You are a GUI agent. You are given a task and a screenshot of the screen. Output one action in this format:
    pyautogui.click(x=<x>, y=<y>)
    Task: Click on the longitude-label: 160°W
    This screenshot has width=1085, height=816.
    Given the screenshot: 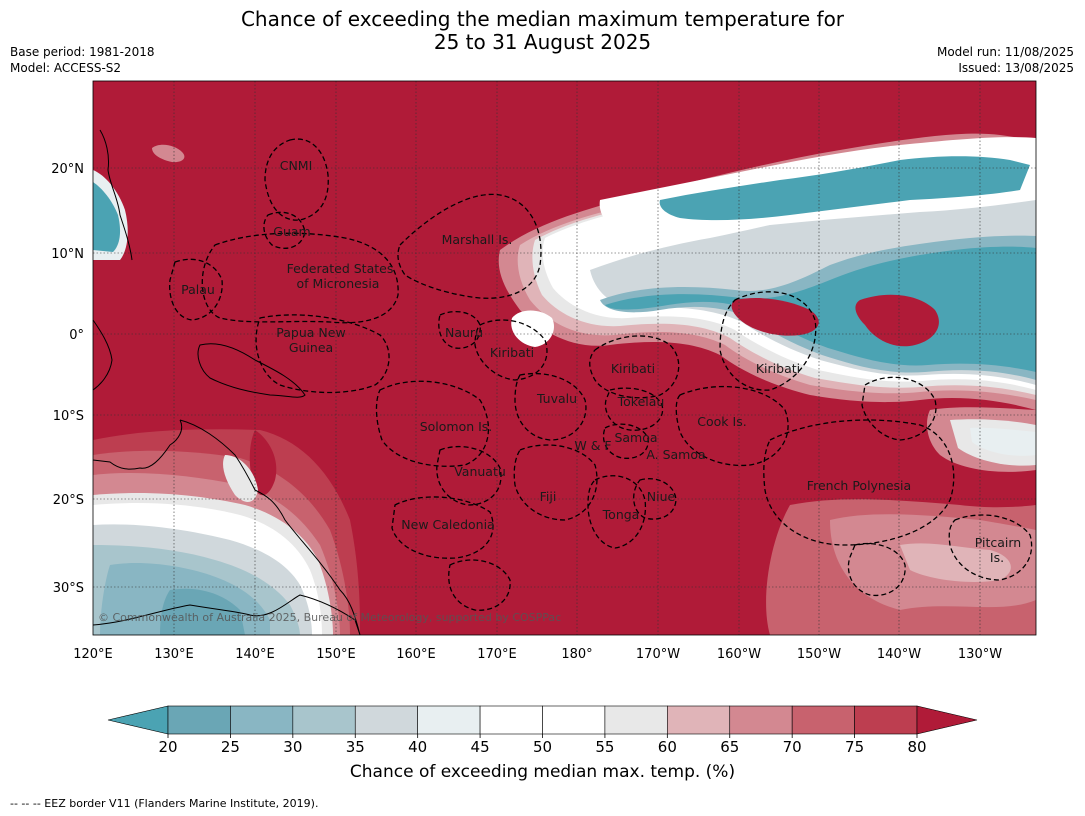 What is the action you would take?
    pyautogui.click(x=739, y=654)
    